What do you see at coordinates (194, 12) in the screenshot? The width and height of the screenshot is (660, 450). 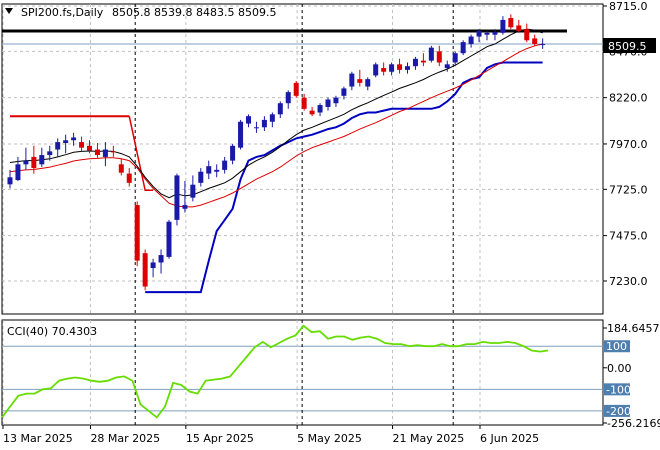 I see `ohlc-readout: 8505.8 8539.8 8483.5 8509.5` at bounding box center [194, 12].